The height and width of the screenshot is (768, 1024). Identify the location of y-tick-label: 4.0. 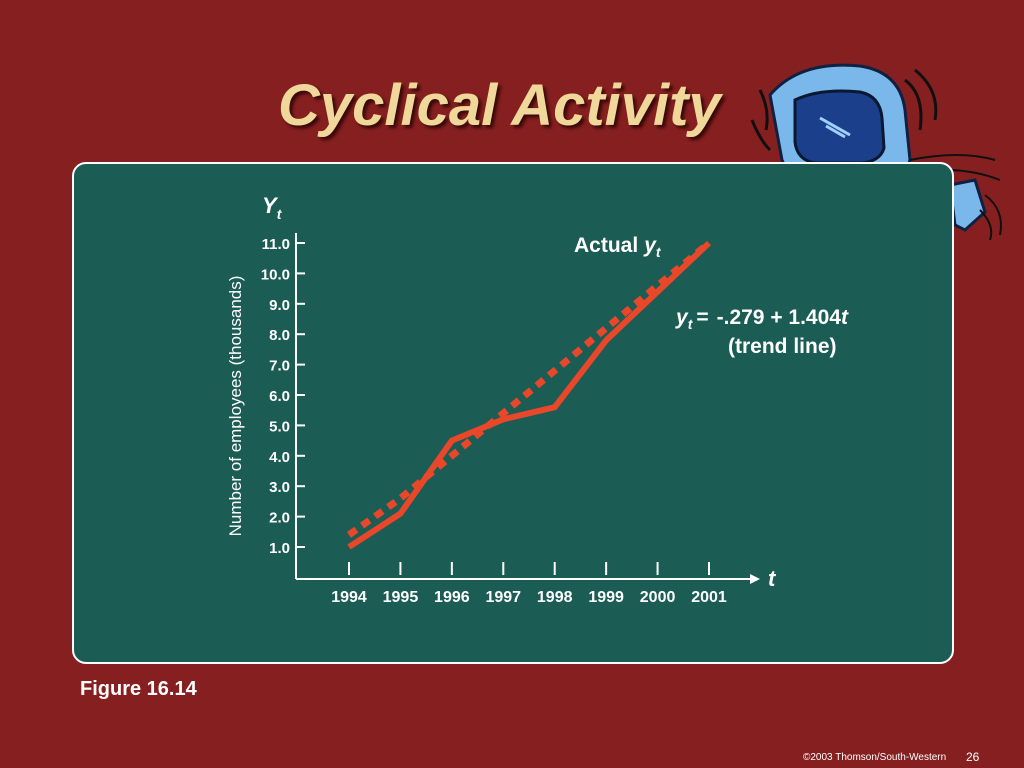
(279, 457).